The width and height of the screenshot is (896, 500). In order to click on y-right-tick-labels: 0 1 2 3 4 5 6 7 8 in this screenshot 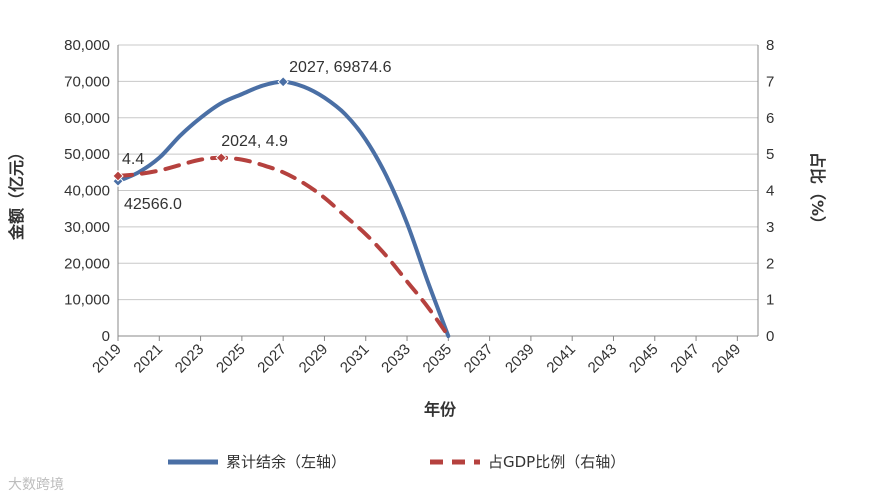, I will do `click(770, 191)`.